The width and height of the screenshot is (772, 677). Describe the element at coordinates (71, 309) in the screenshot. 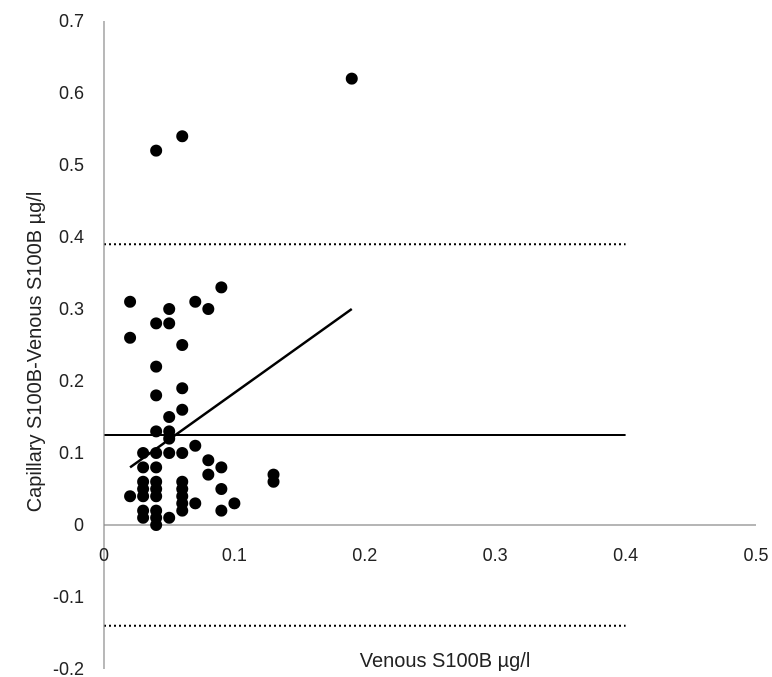

I see `y-tick-label: 0.3` at that location.